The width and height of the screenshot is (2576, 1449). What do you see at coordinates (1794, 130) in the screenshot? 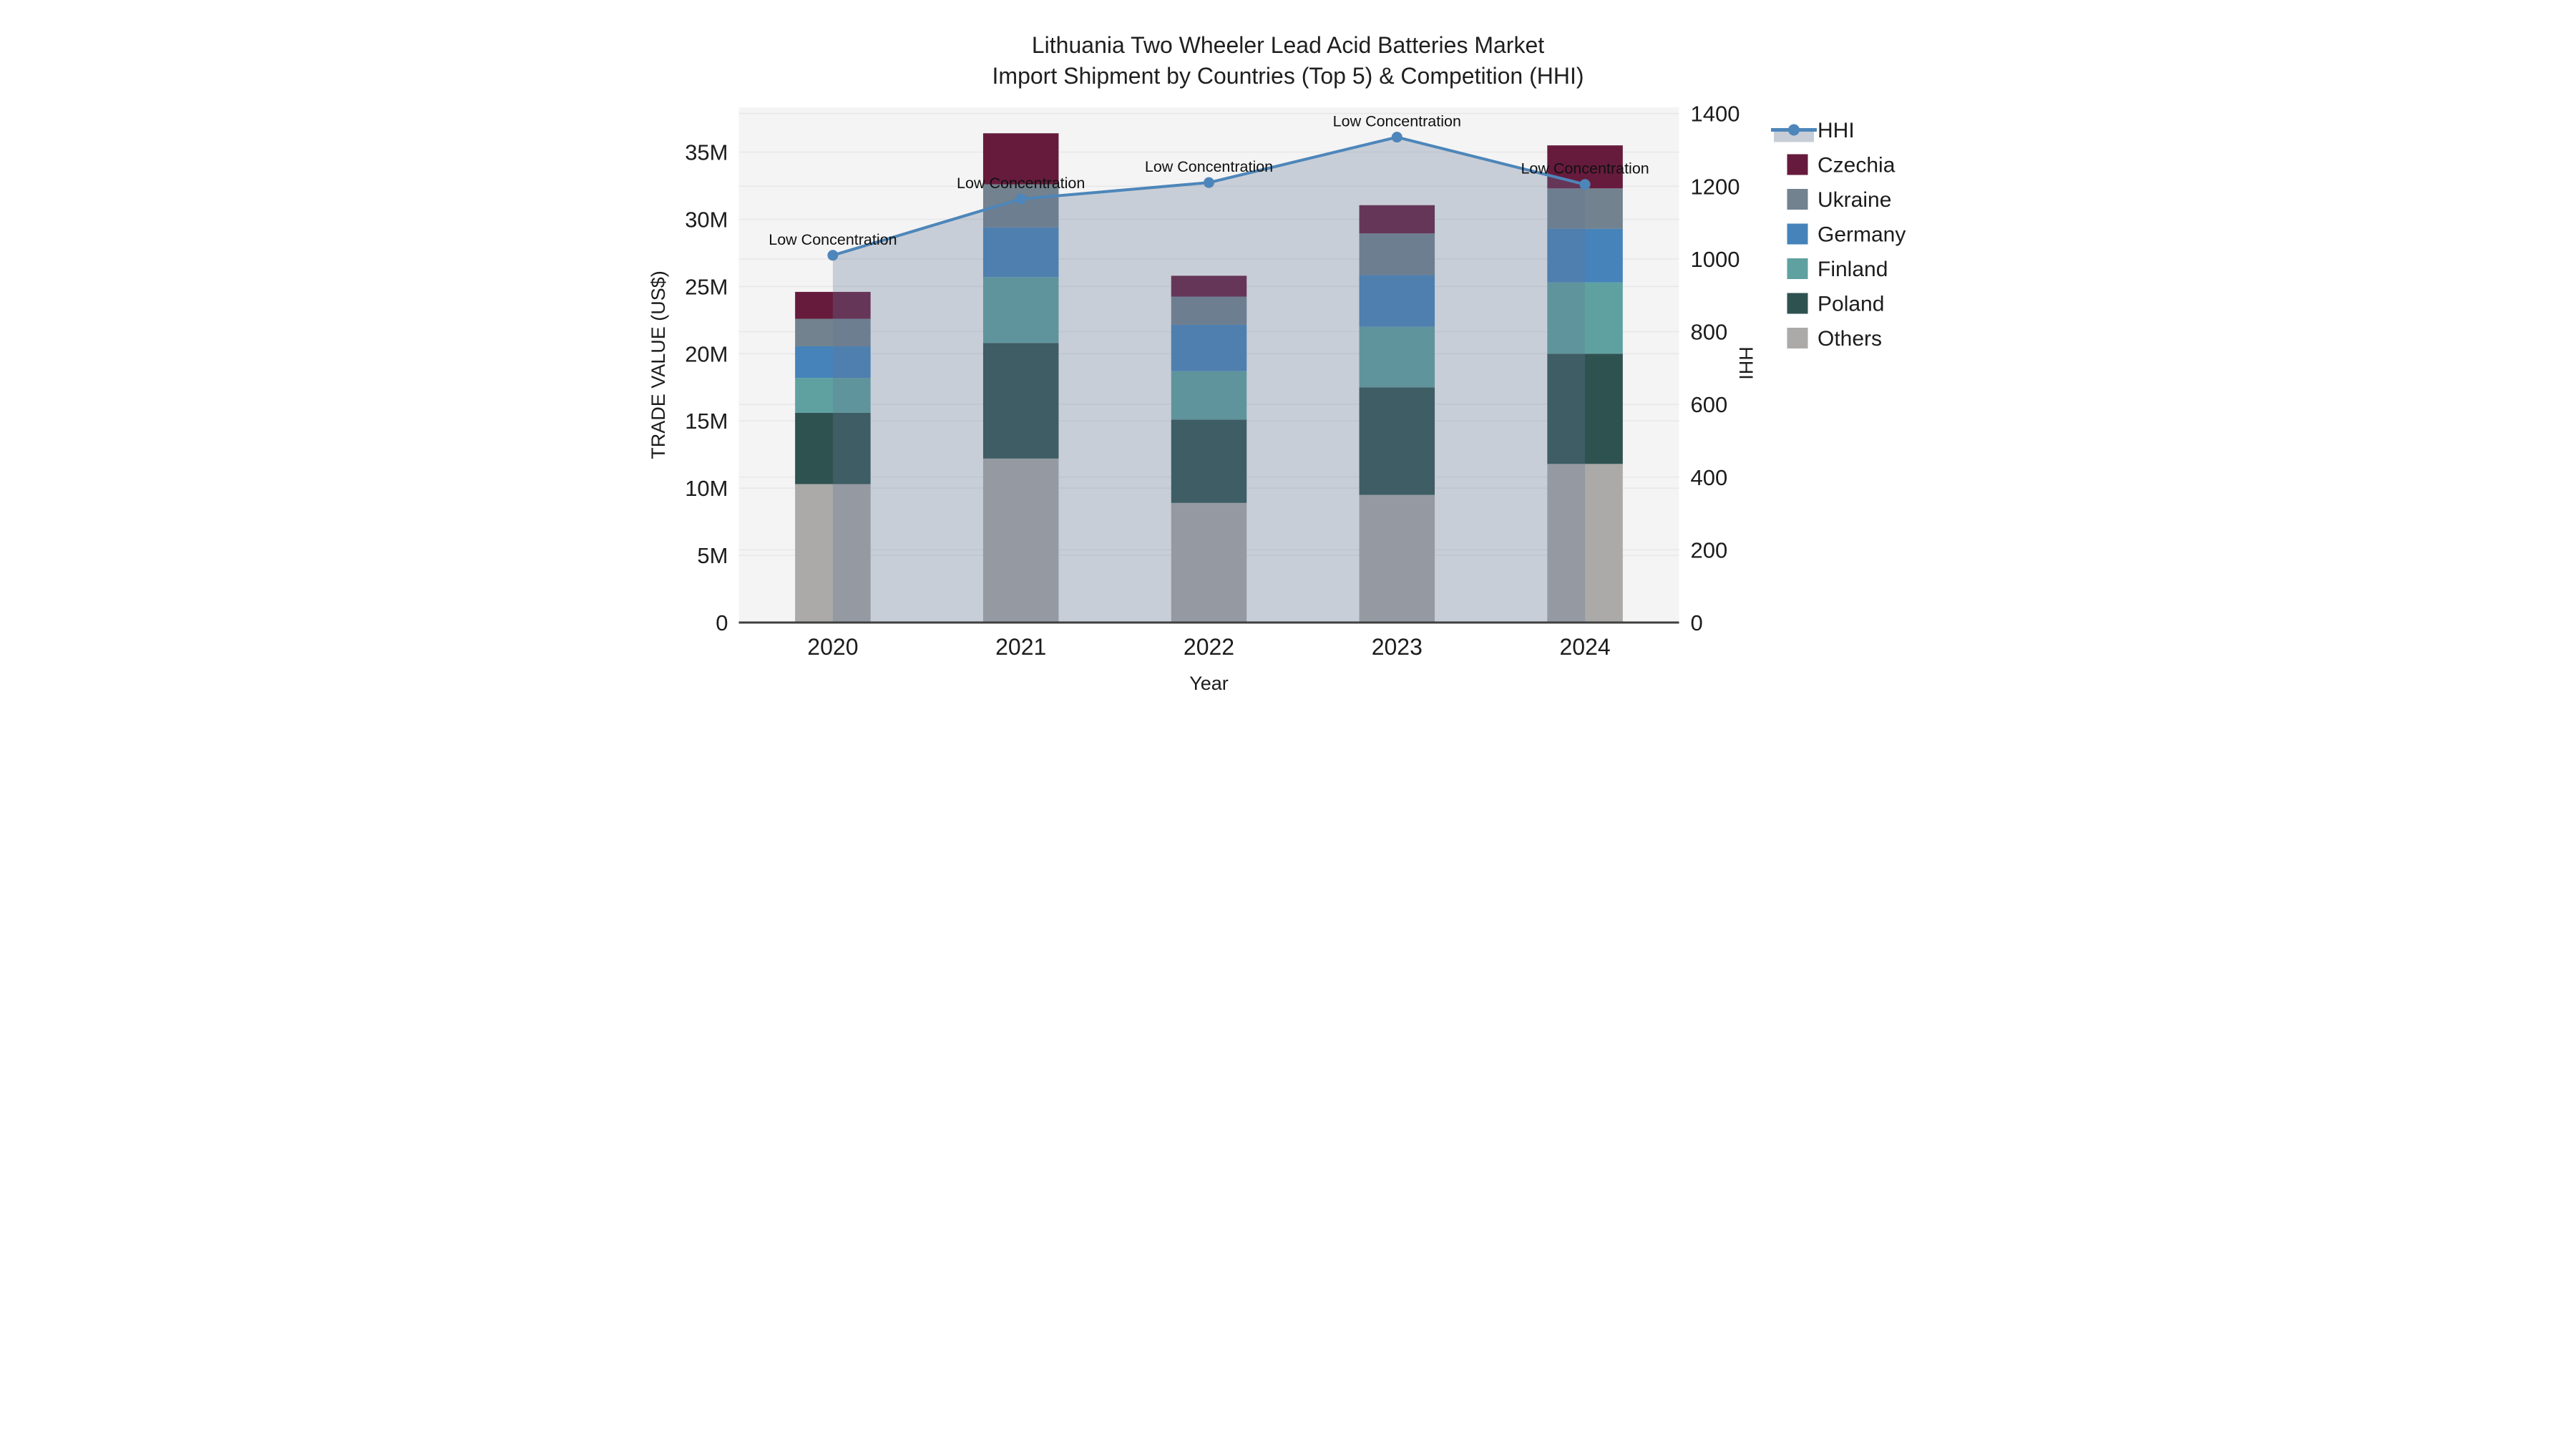
I see `hhi-marker-swatch` at bounding box center [1794, 130].